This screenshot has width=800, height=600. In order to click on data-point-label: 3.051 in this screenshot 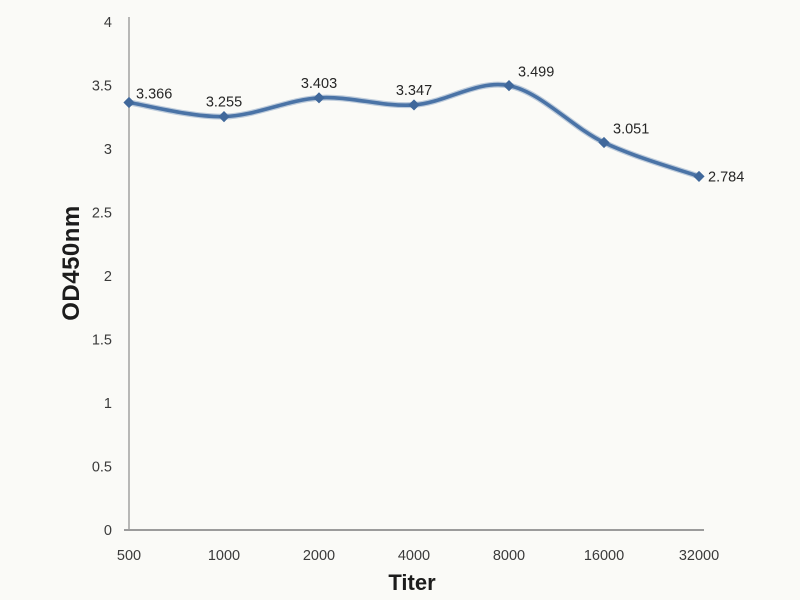, I will do `click(631, 130)`.